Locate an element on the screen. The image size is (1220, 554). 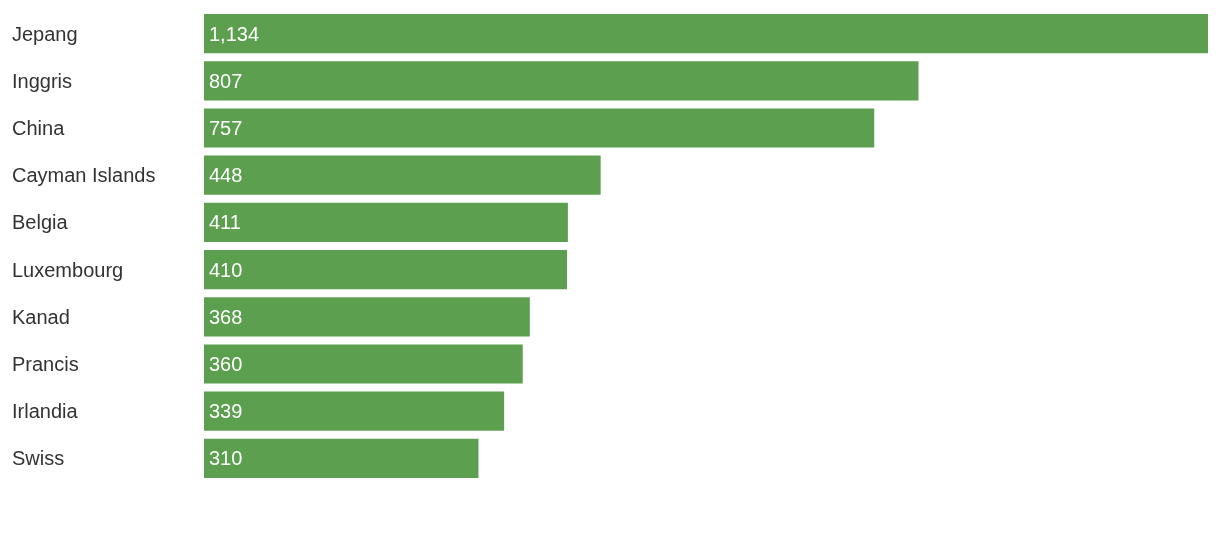
y-tick-label: Belgia is located at coordinates (40, 222).